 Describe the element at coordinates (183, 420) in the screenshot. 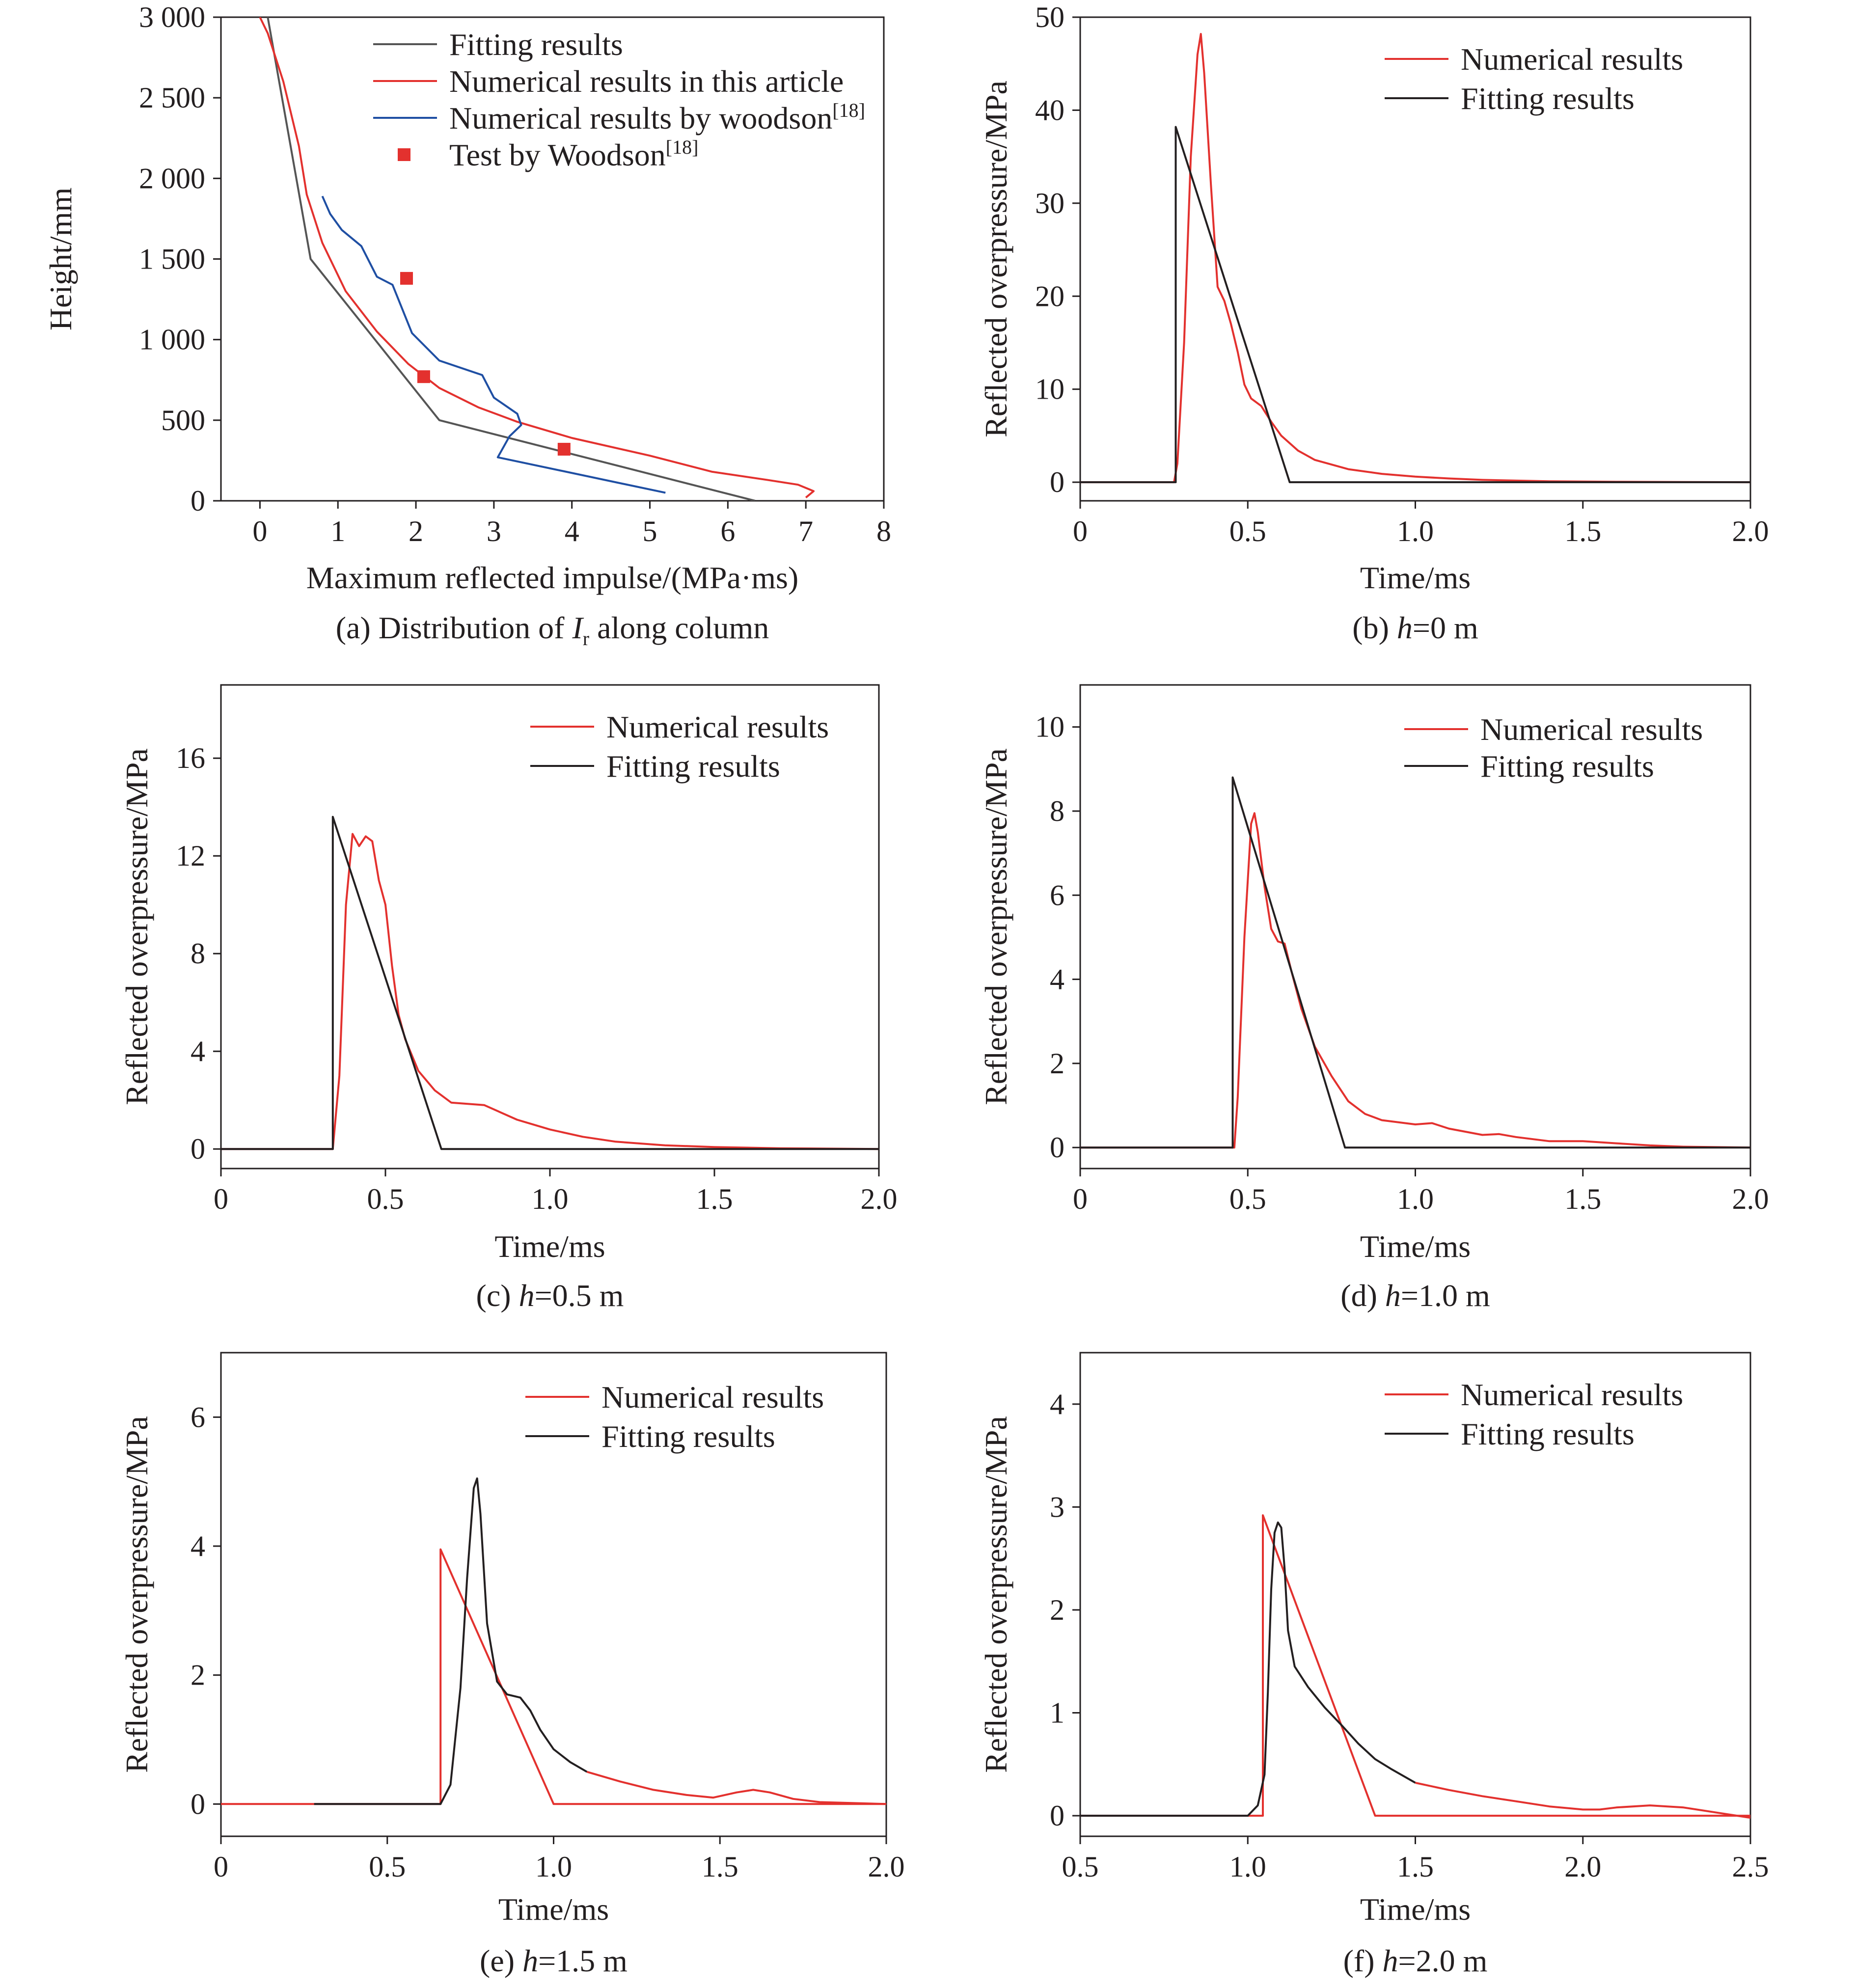

I see `y-tick-label: 500` at that location.